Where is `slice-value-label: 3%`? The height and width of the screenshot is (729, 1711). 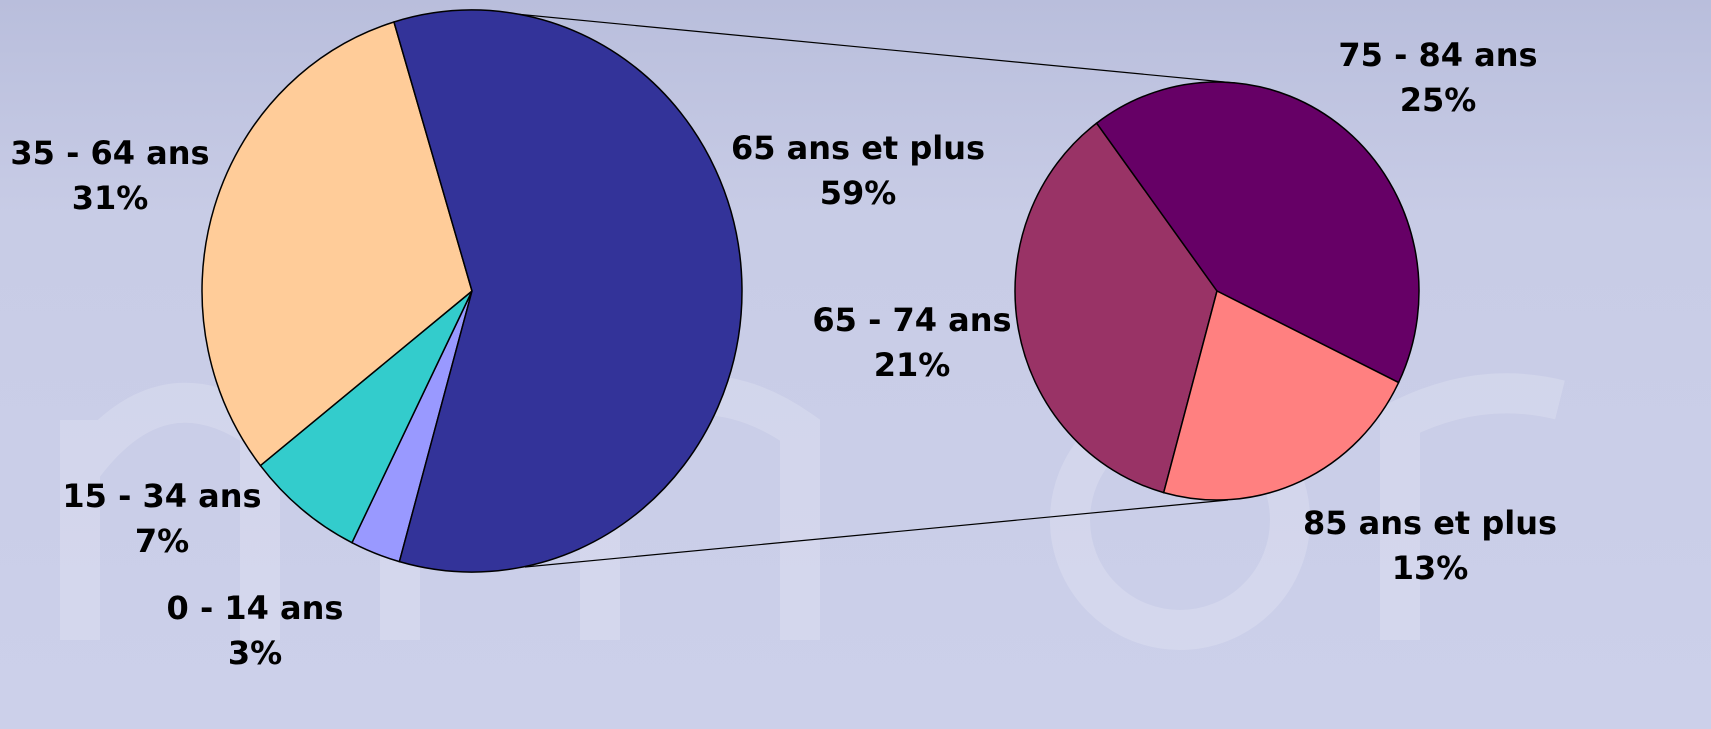
slice-value-label: 3% is located at coordinates (255, 653).